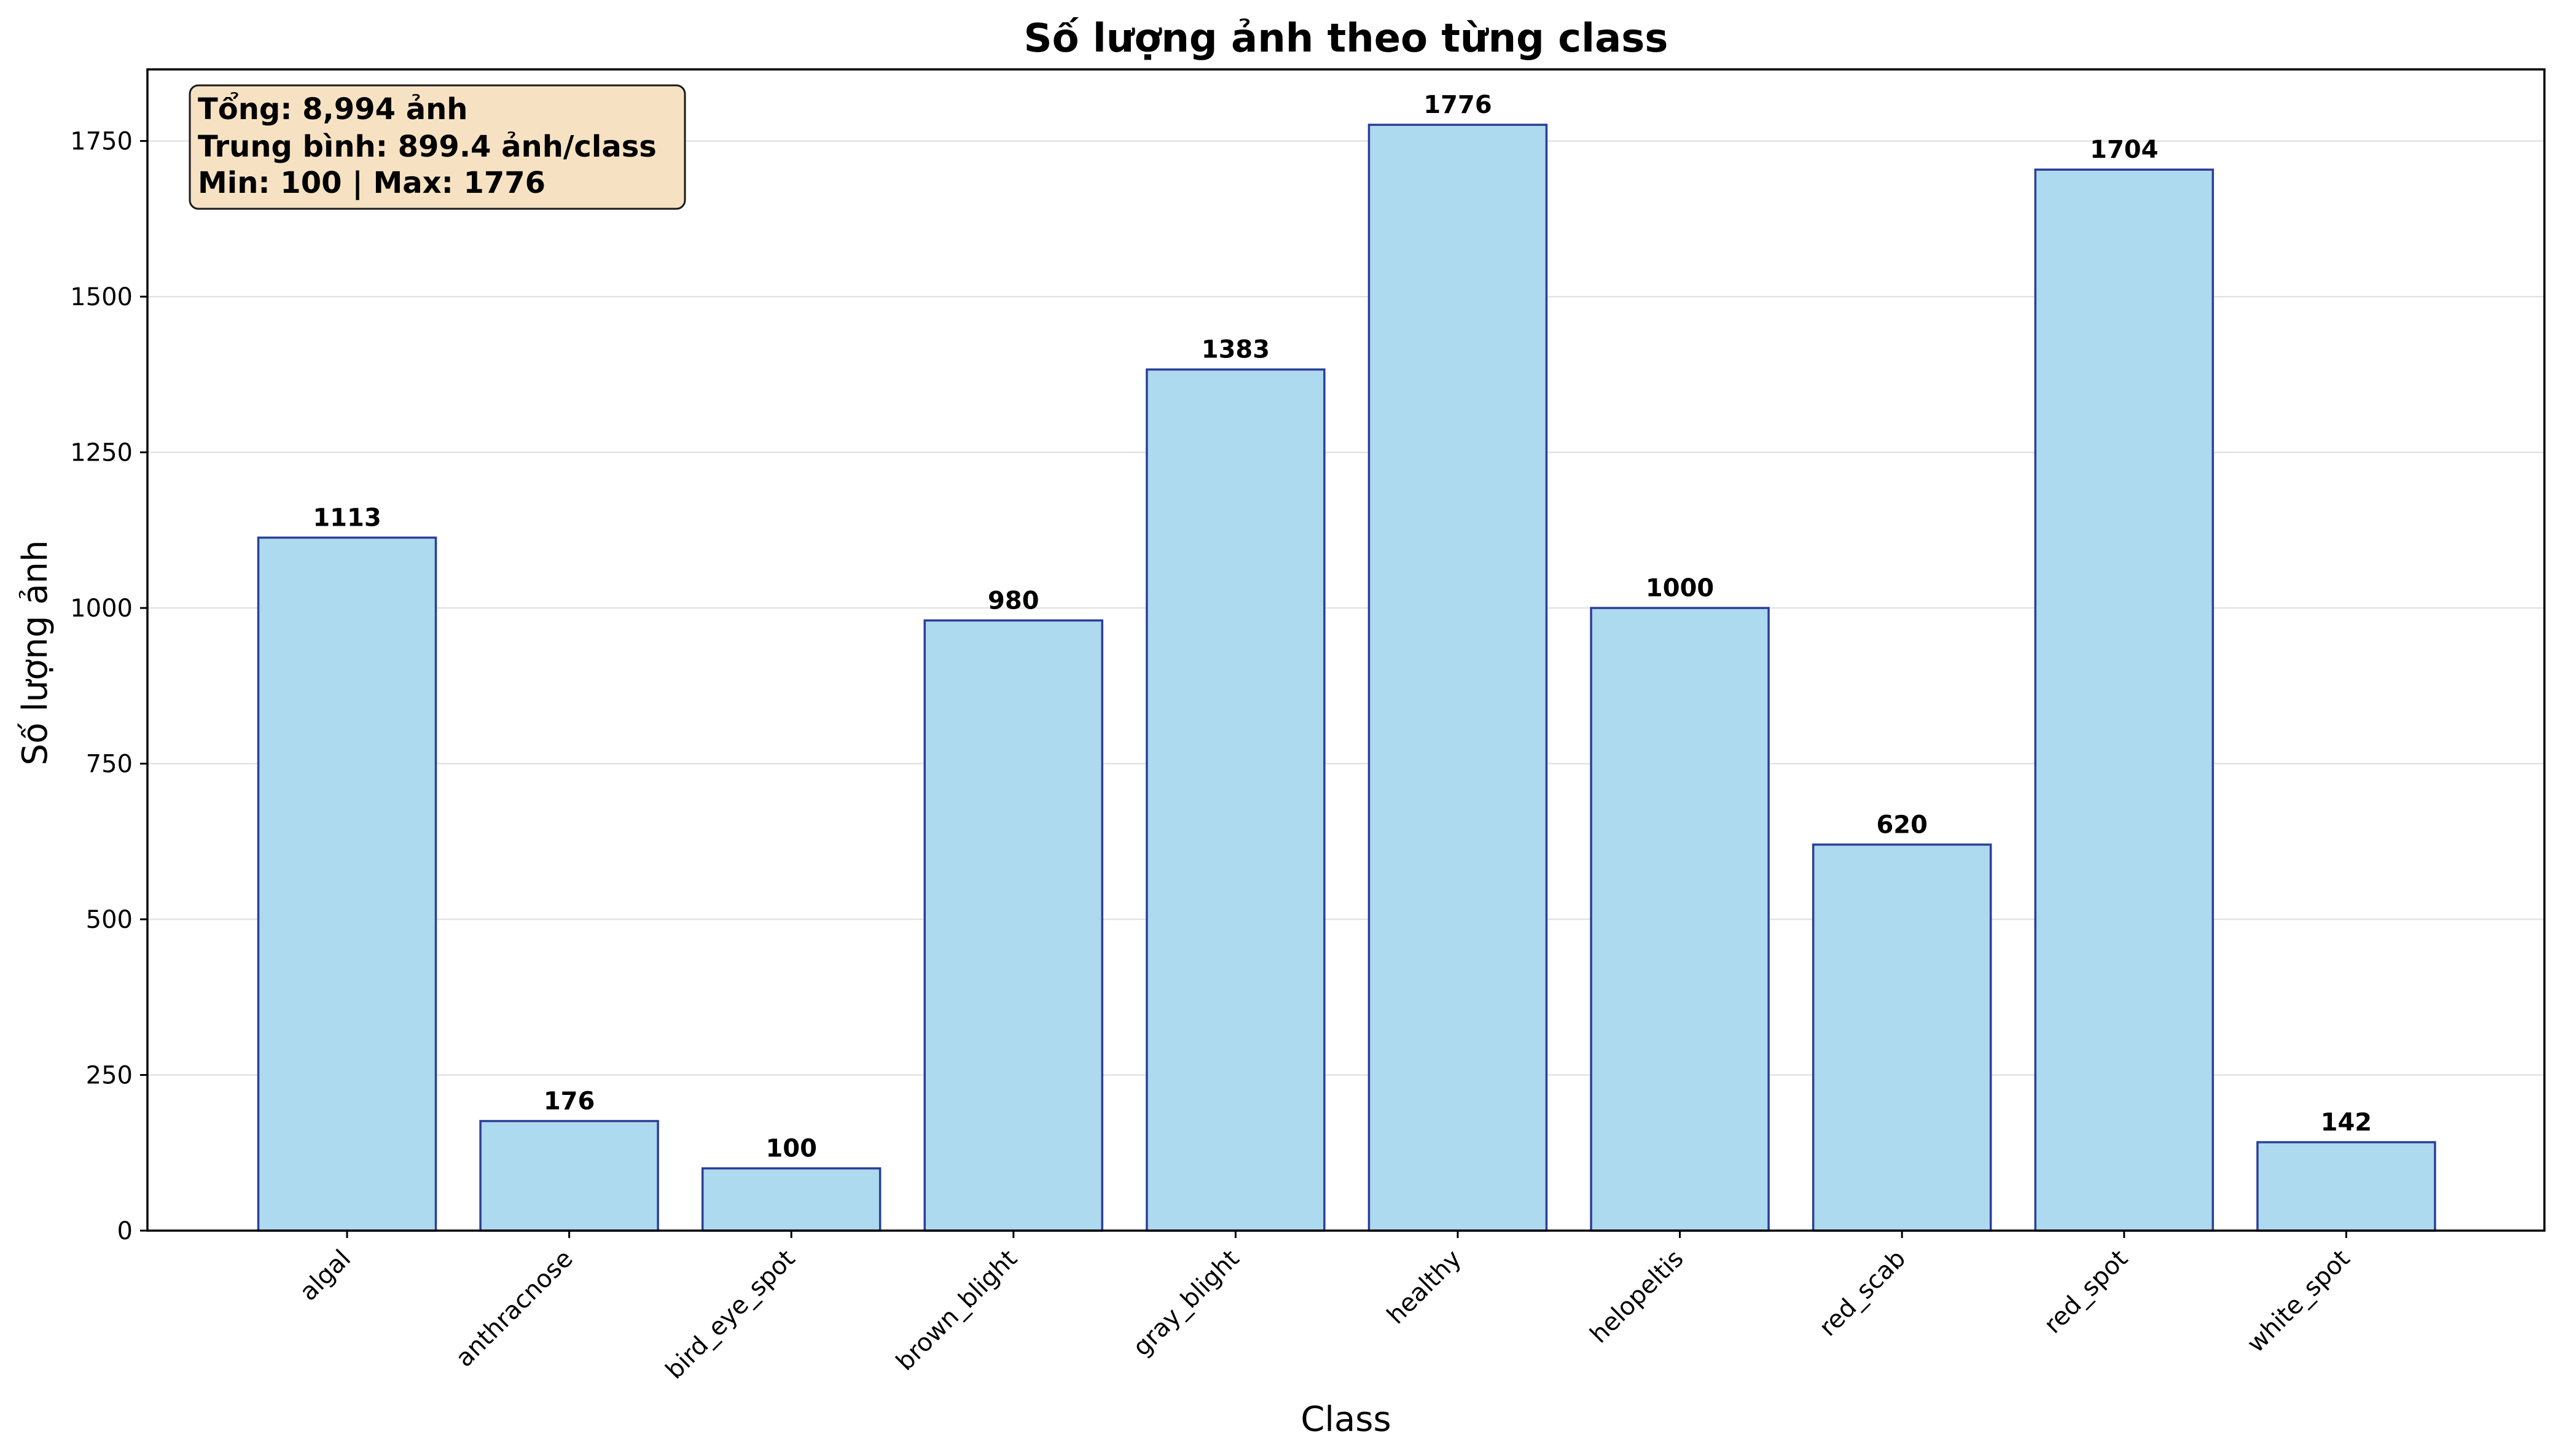 This screenshot has width=2561, height=1456. I want to click on bar-bird_eye_spot, so click(791, 1199).